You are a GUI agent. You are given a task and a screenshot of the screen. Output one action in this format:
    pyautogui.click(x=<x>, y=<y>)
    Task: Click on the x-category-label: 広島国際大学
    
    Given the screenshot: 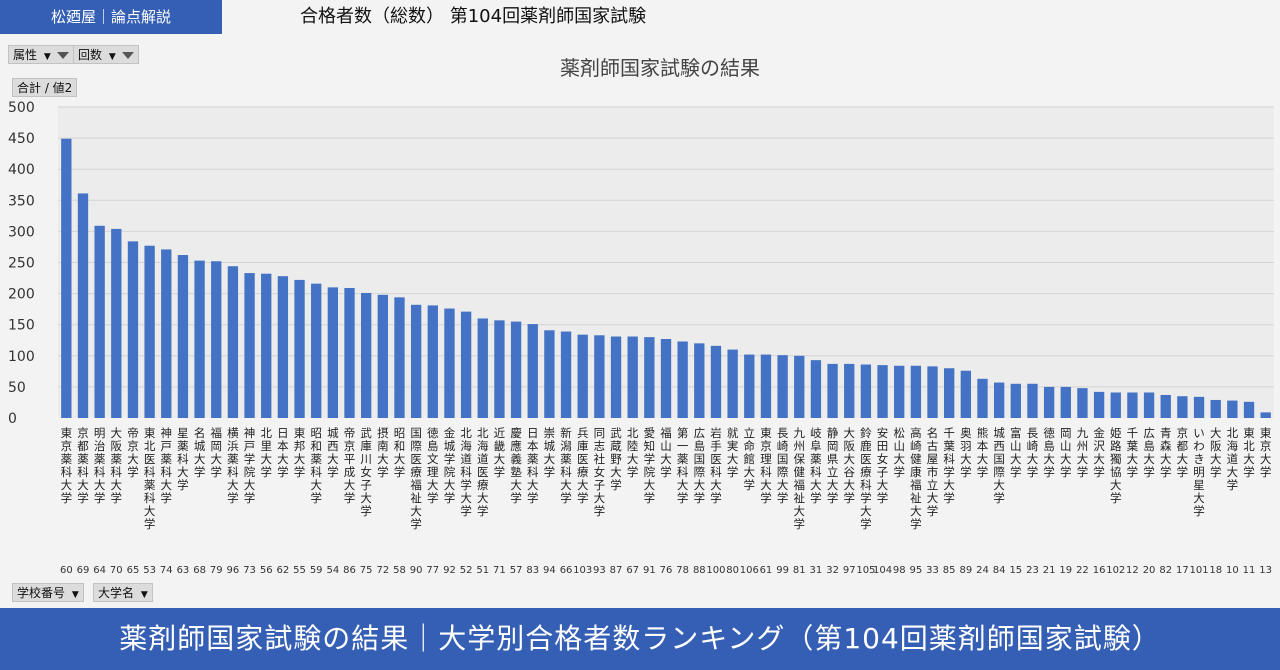 What is the action you would take?
    pyautogui.click(x=700, y=465)
    